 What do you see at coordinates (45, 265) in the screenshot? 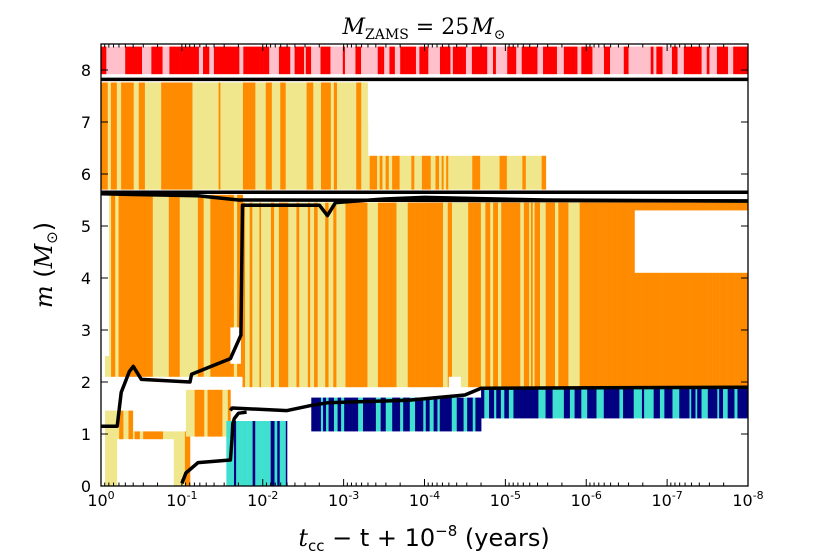
I see `y-axis-label: m (M⊙)` at bounding box center [45, 265].